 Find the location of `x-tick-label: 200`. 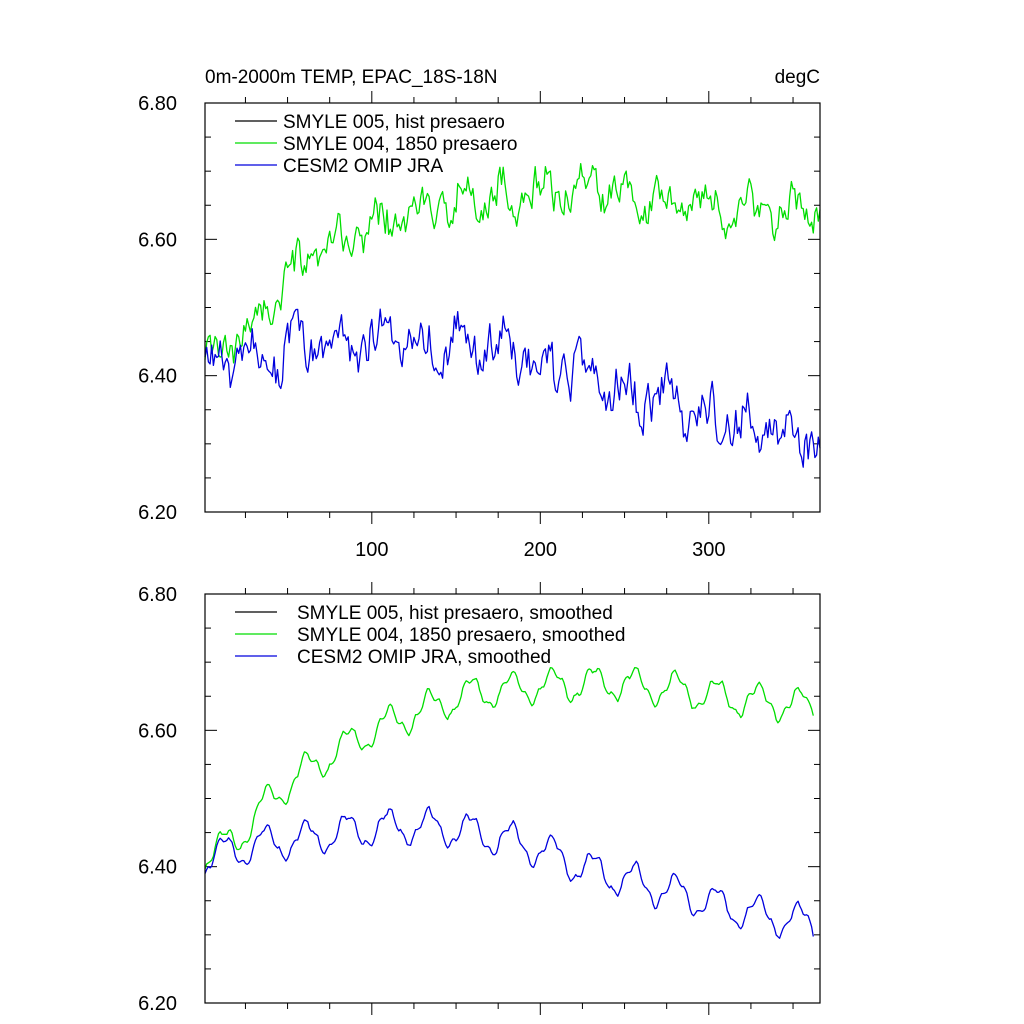

x-tick-label: 200 is located at coordinates (540, 550).